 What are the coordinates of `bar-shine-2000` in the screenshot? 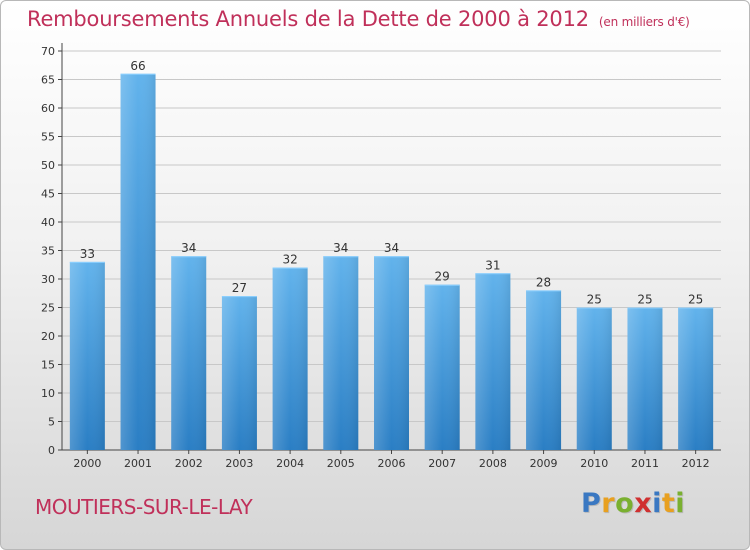 It's located at (87, 355).